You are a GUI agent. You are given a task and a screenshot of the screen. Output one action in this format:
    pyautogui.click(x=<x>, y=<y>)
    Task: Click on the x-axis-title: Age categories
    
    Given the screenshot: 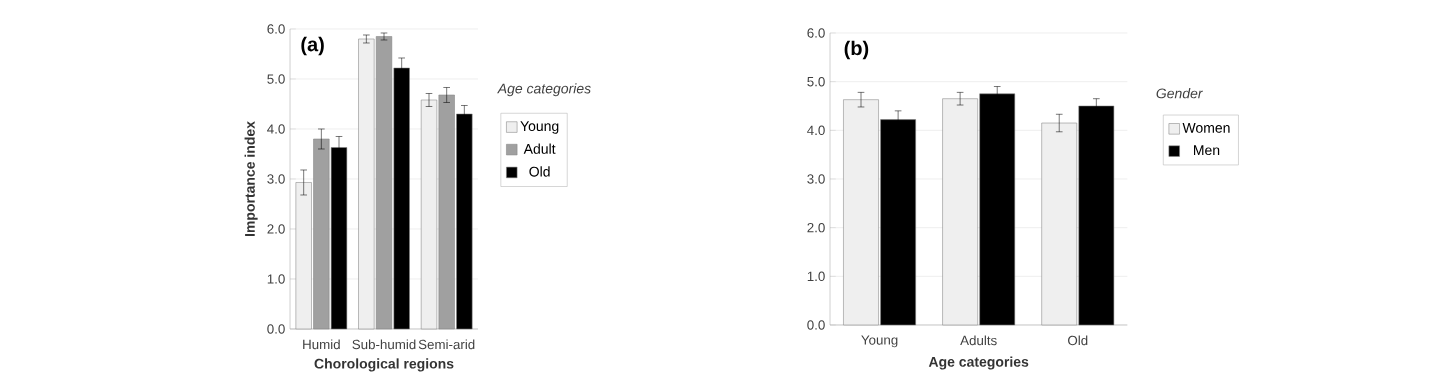 What is the action you would take?
    pyautogui.click(x=978, y=363)
    